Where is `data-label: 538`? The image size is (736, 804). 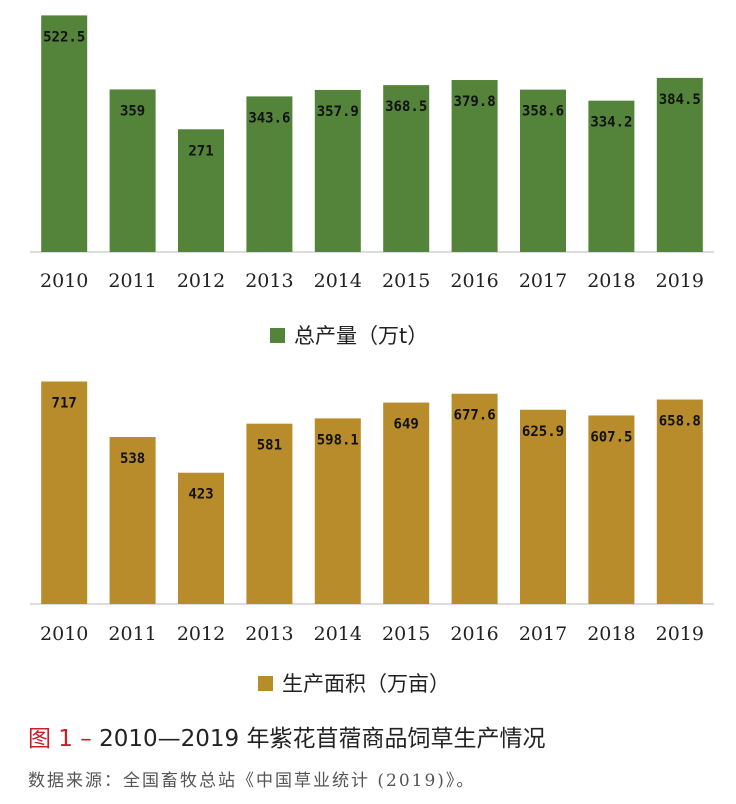 data-label: 538 is located at coordinates (132, 459).